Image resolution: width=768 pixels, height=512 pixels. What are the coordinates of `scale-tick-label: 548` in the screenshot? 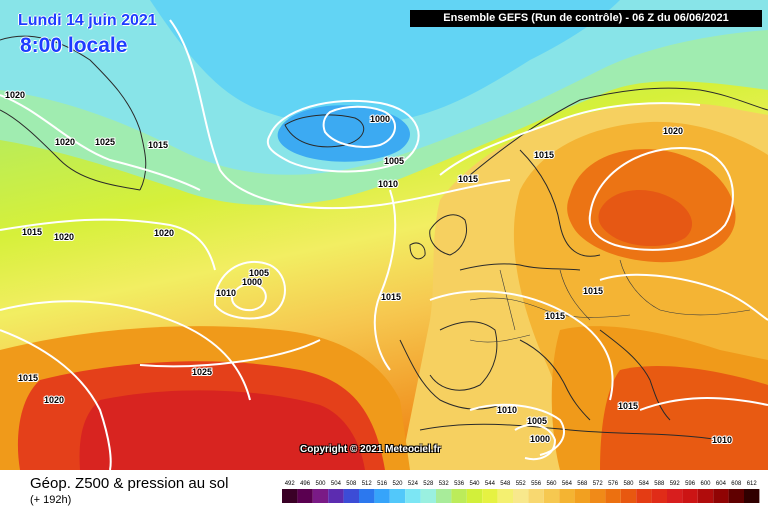 It's located at (505, 484).